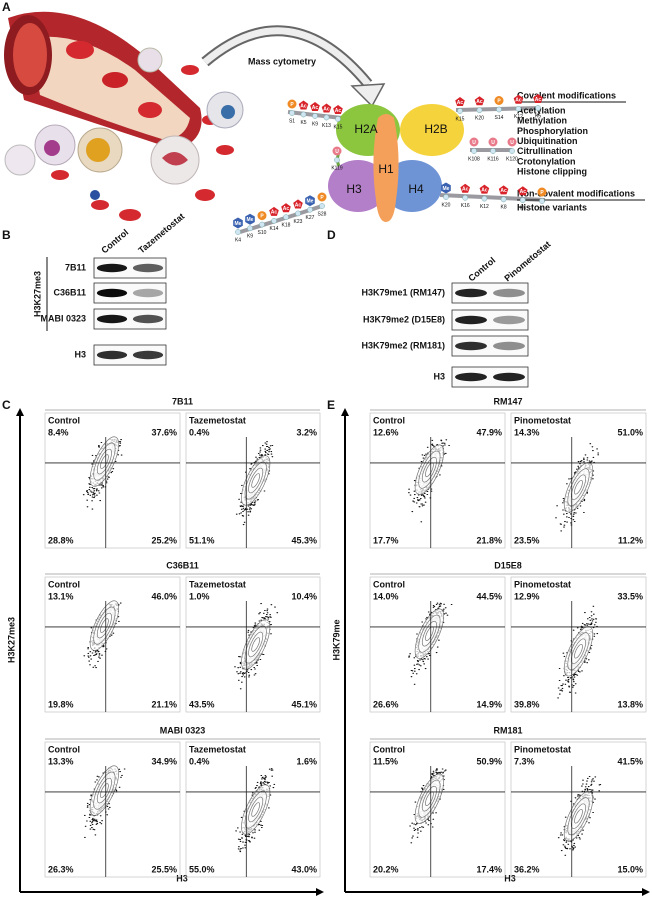  I want to click on list-item: Ubiquitination, so click(547, 141).